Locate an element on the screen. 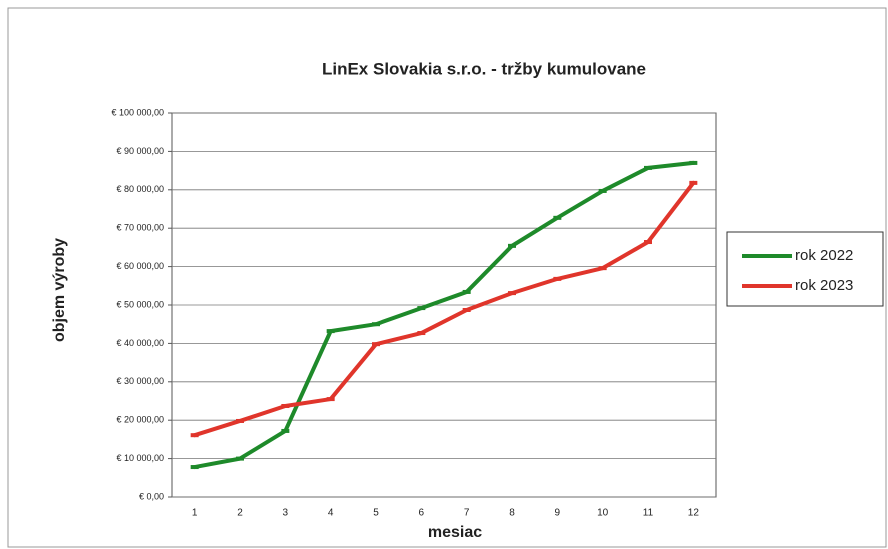 The width and height of the screenshot is (888, 549). x-tick-label: 9 is located at coordinates (558, 513).